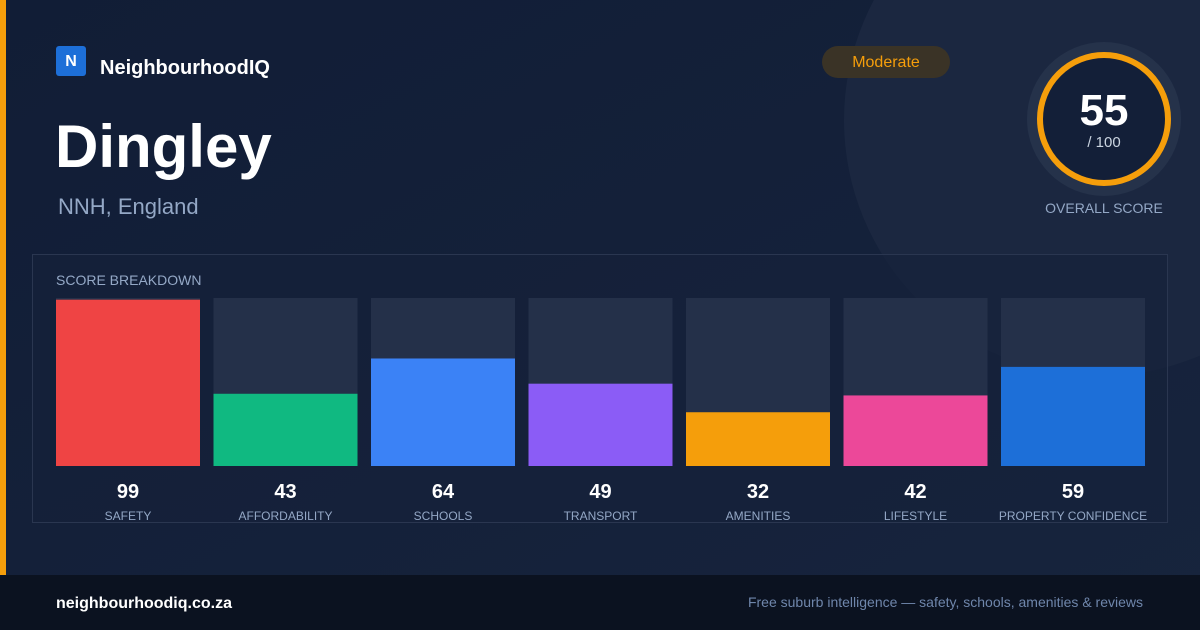 The image size is (1200, 630). What do you see at coordinates (128, 280) in the screenshot?
I see `chart-title: SCORE BREAKDOWN` at bounding box center [128, 280].